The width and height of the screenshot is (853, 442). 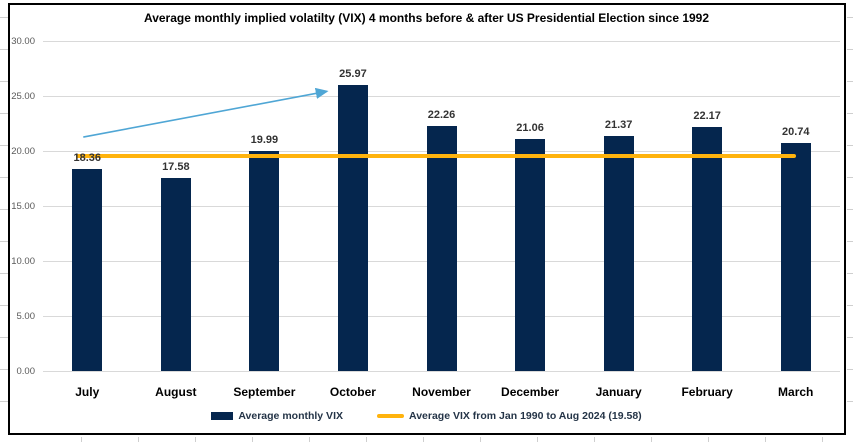 What do you see at coordinates (87, 158) in the screenshot?
I see `bar-value-label: 18.36` at bounding box center [87, 158].